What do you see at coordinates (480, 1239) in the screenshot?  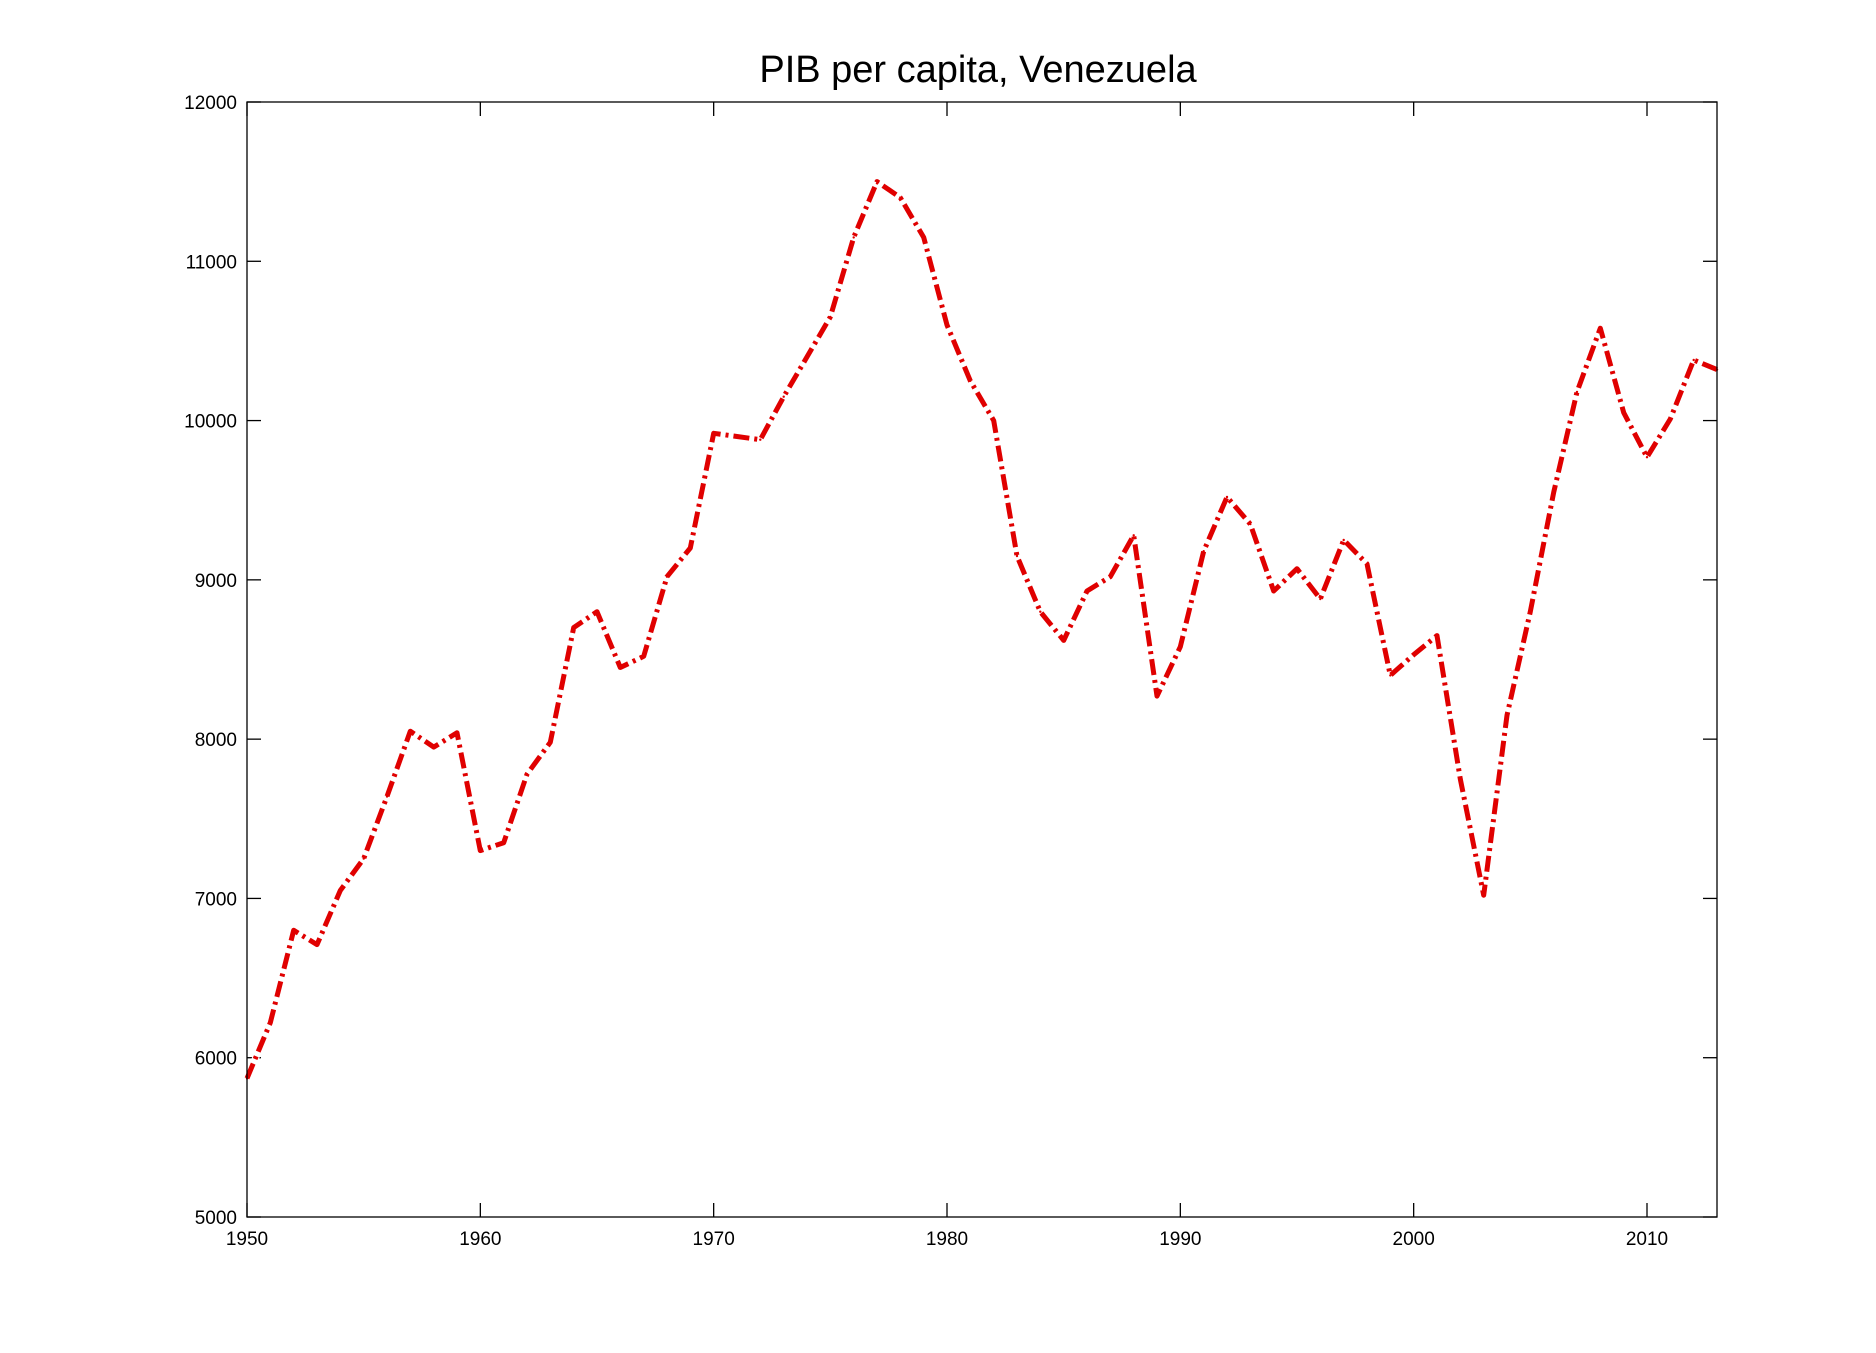 I see `x-tick-label: 1960` at bounding box center [480, 1239].